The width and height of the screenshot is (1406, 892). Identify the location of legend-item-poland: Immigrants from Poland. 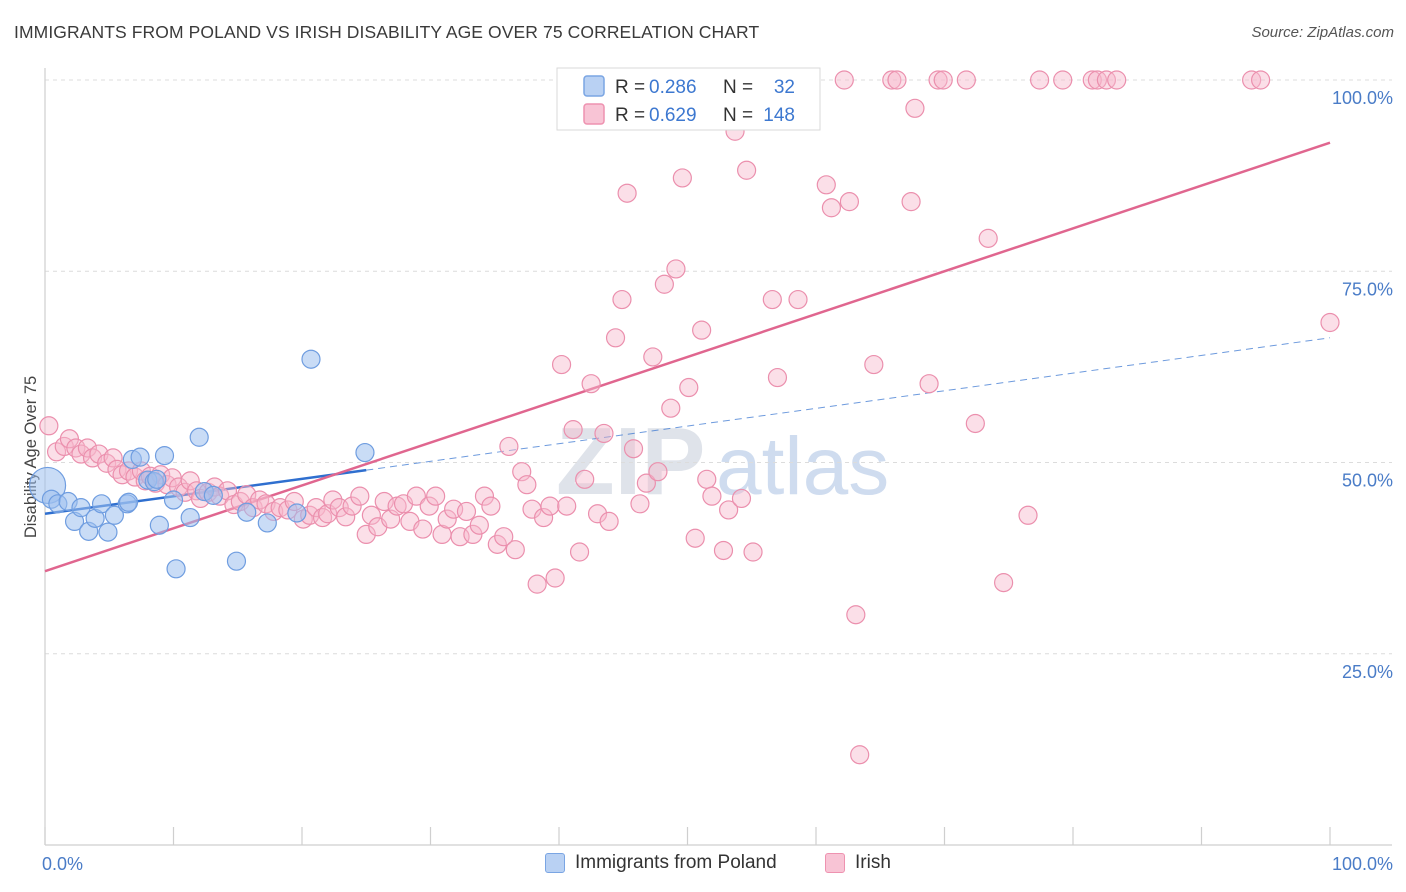
(661, 863).